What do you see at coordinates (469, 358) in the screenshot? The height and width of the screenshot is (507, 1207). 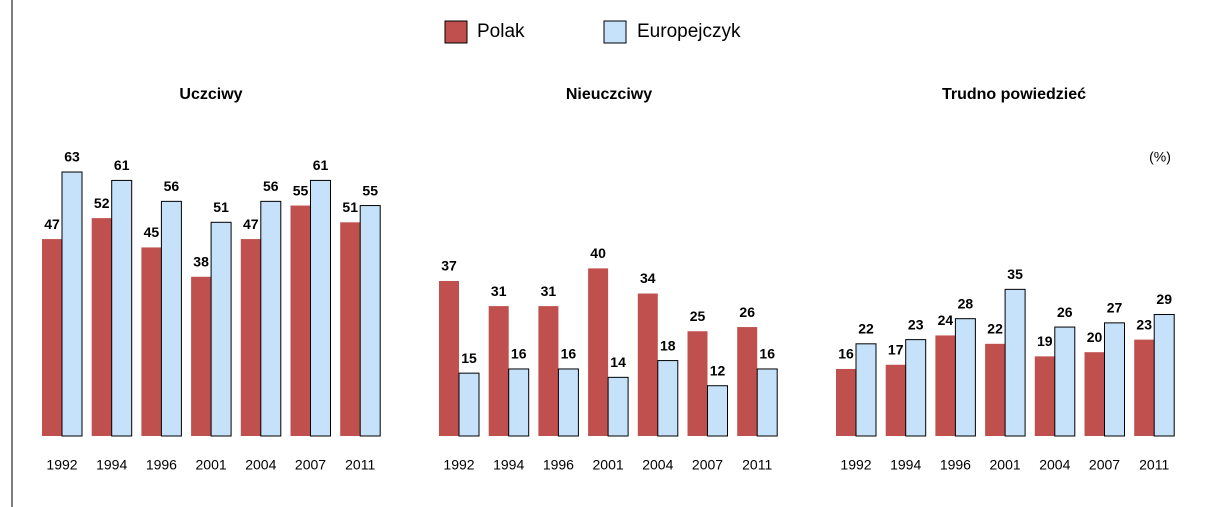 I see `value-label: 15` at bounding box center [469, 358].